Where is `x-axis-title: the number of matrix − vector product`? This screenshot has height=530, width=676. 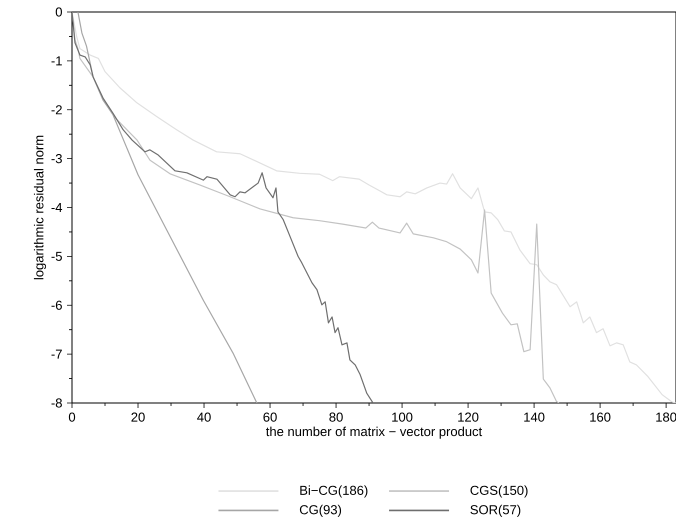 x-axis-title: the number of matrix − vector product is located at coordinates (374, 432).